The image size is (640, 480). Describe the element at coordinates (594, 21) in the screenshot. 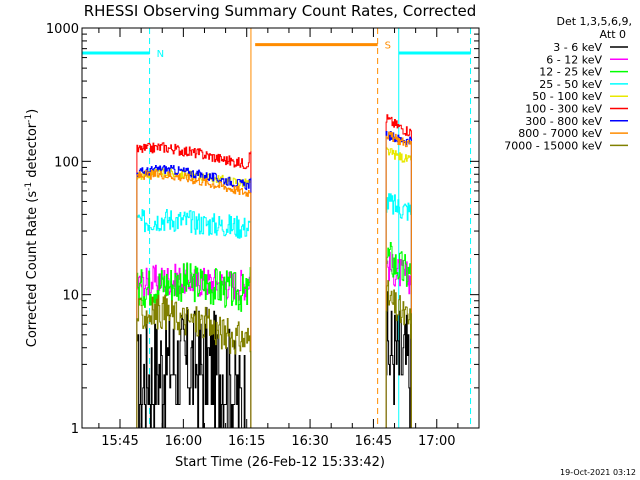

I see `legend-header-line: Det 1,3,5,6,9,` at that location.